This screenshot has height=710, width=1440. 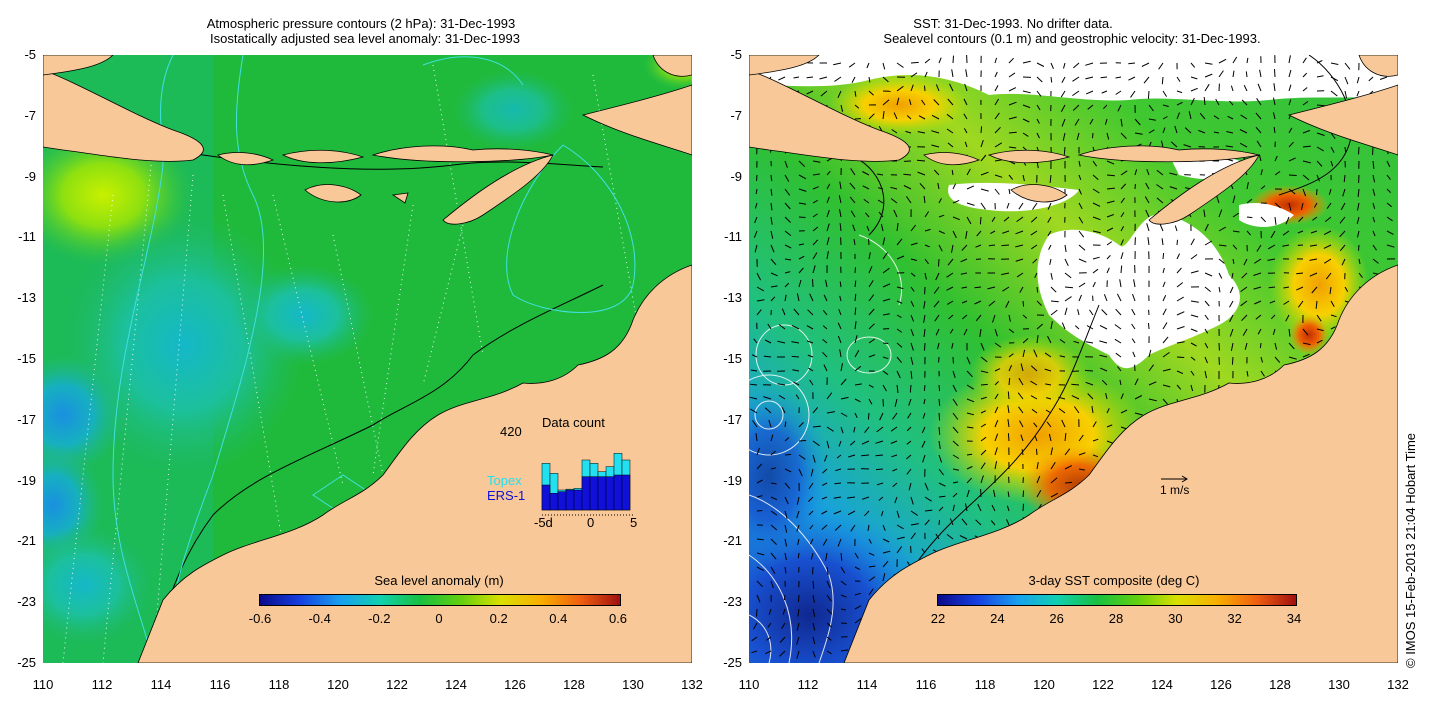 What do you see at coordinates (30, 54) in the screenshot?
I see `left-lat-tick: -5` at bounding box center [30, 54].